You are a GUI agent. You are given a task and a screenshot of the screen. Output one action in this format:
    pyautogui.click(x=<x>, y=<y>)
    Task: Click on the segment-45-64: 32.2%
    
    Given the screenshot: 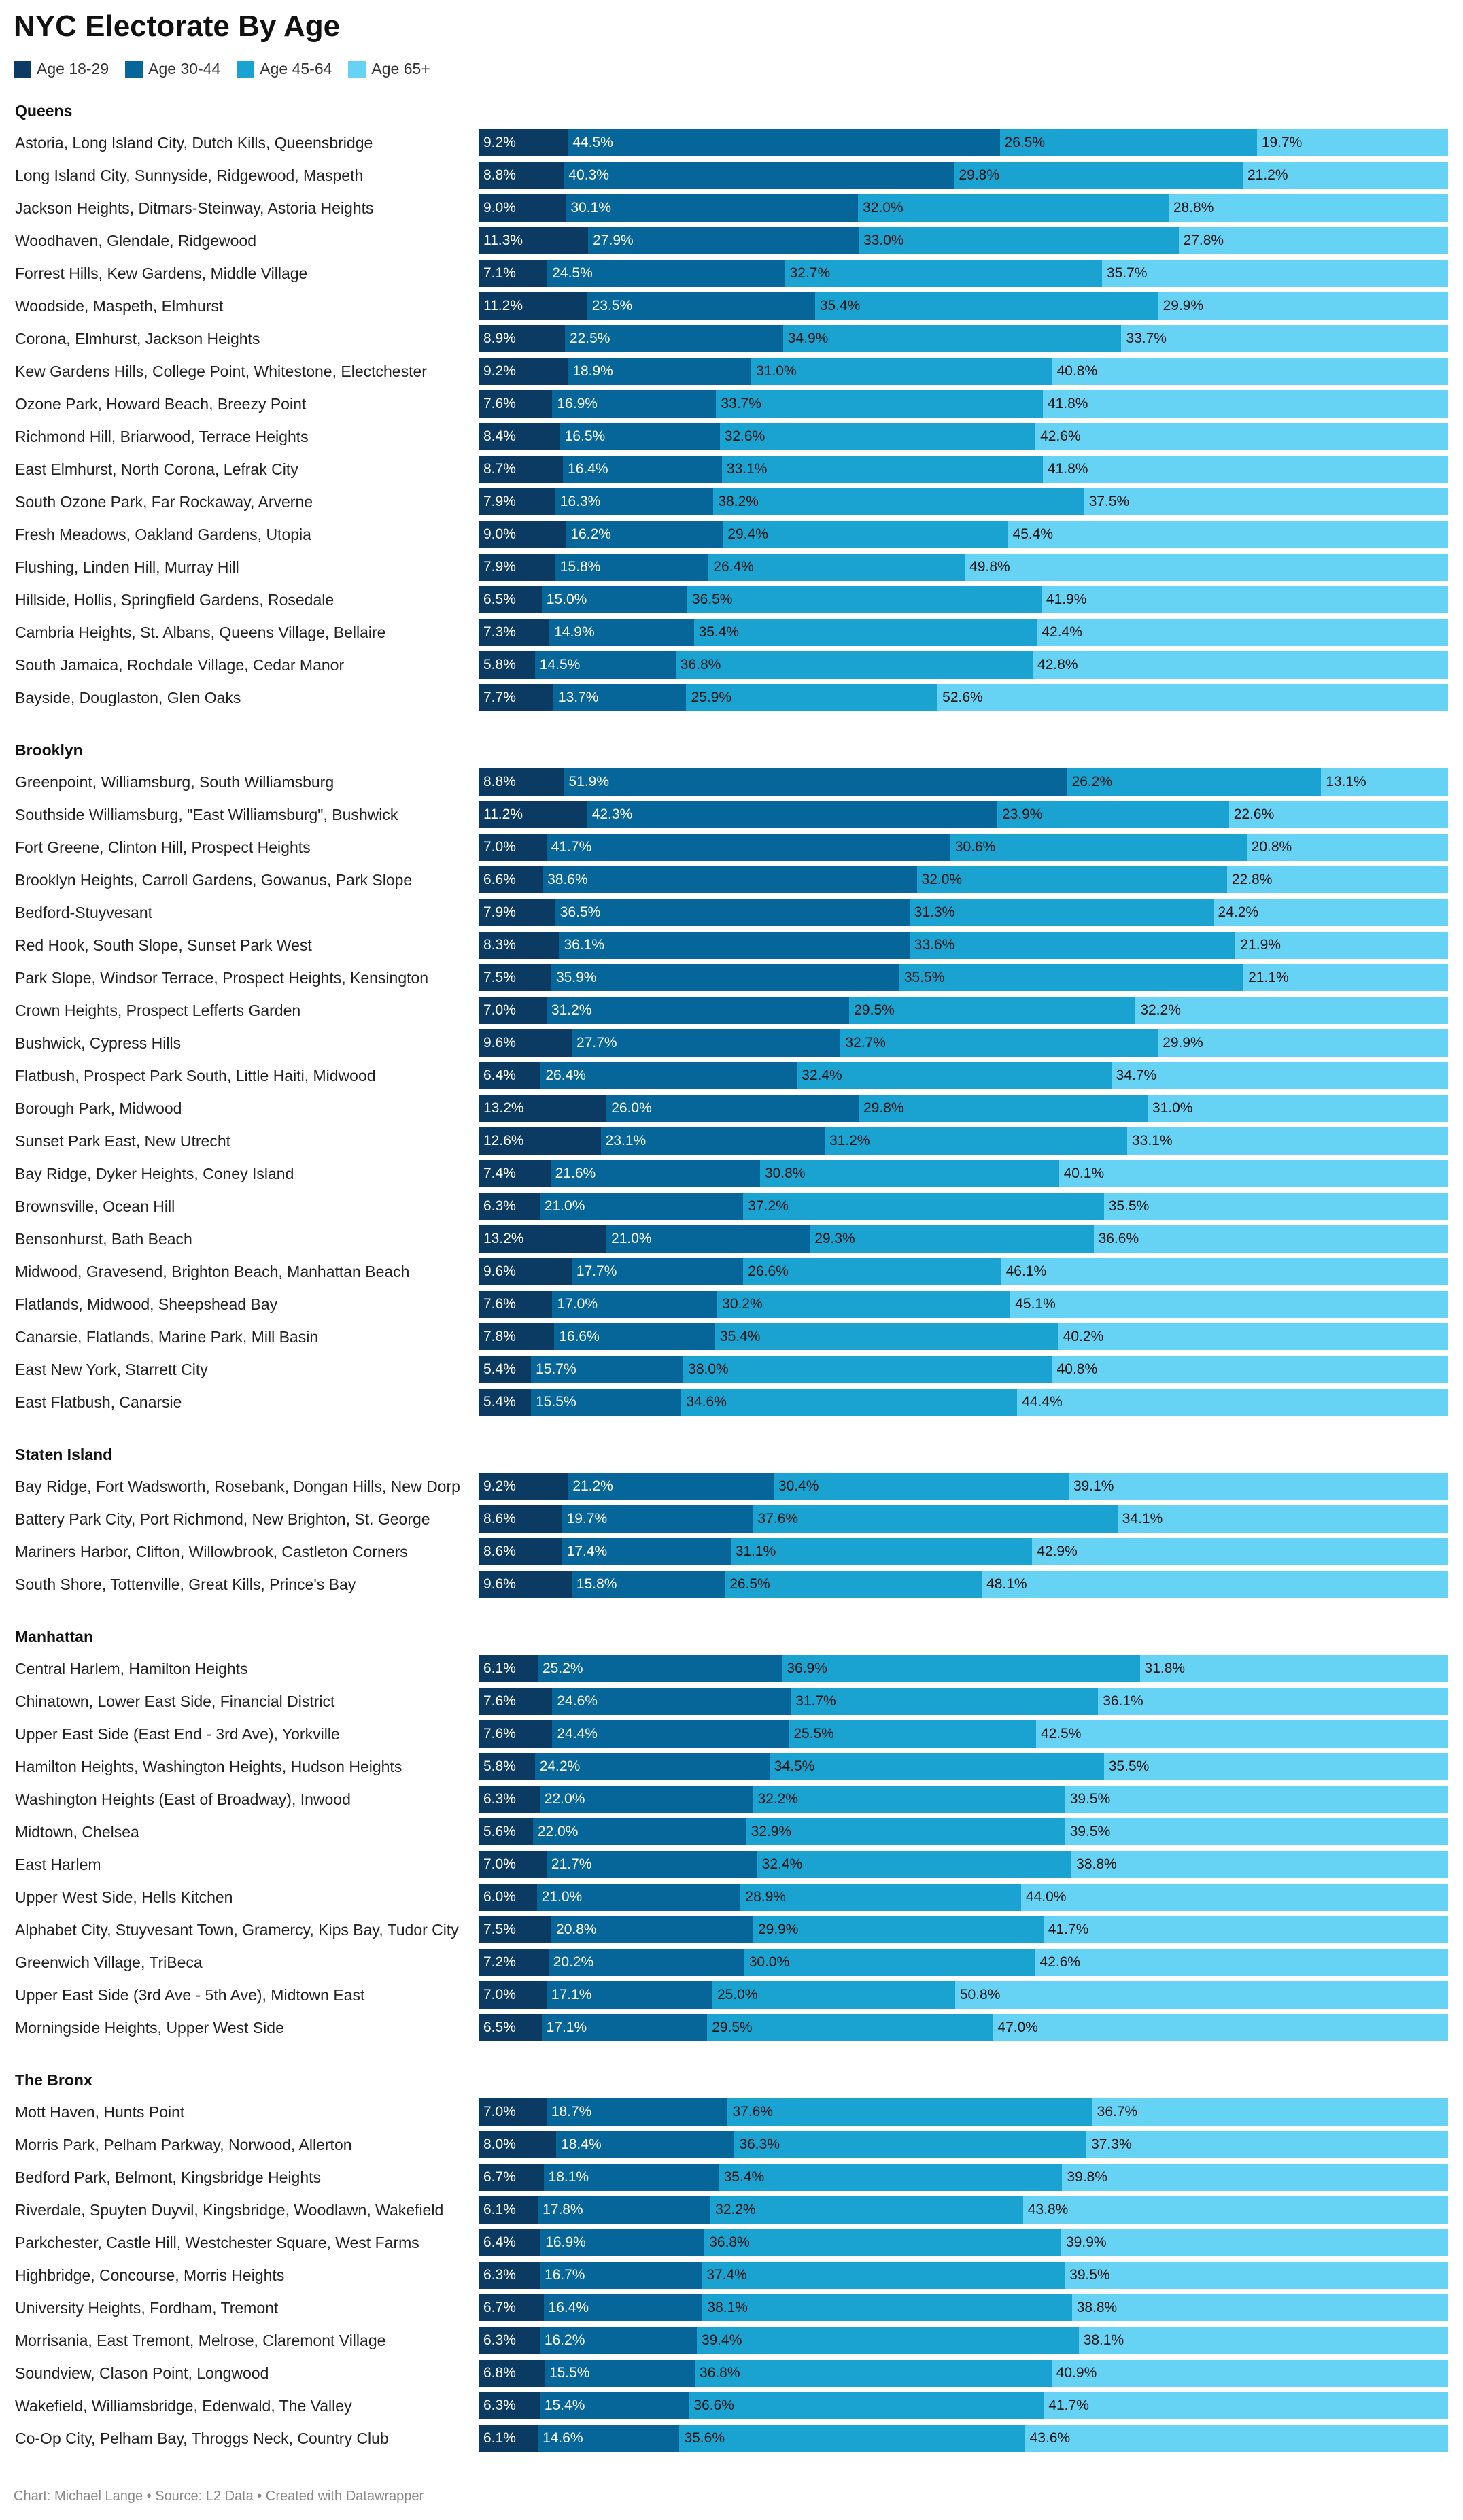 What is the action you would take?
    pyautogui.click(x=866, y=2210)
    